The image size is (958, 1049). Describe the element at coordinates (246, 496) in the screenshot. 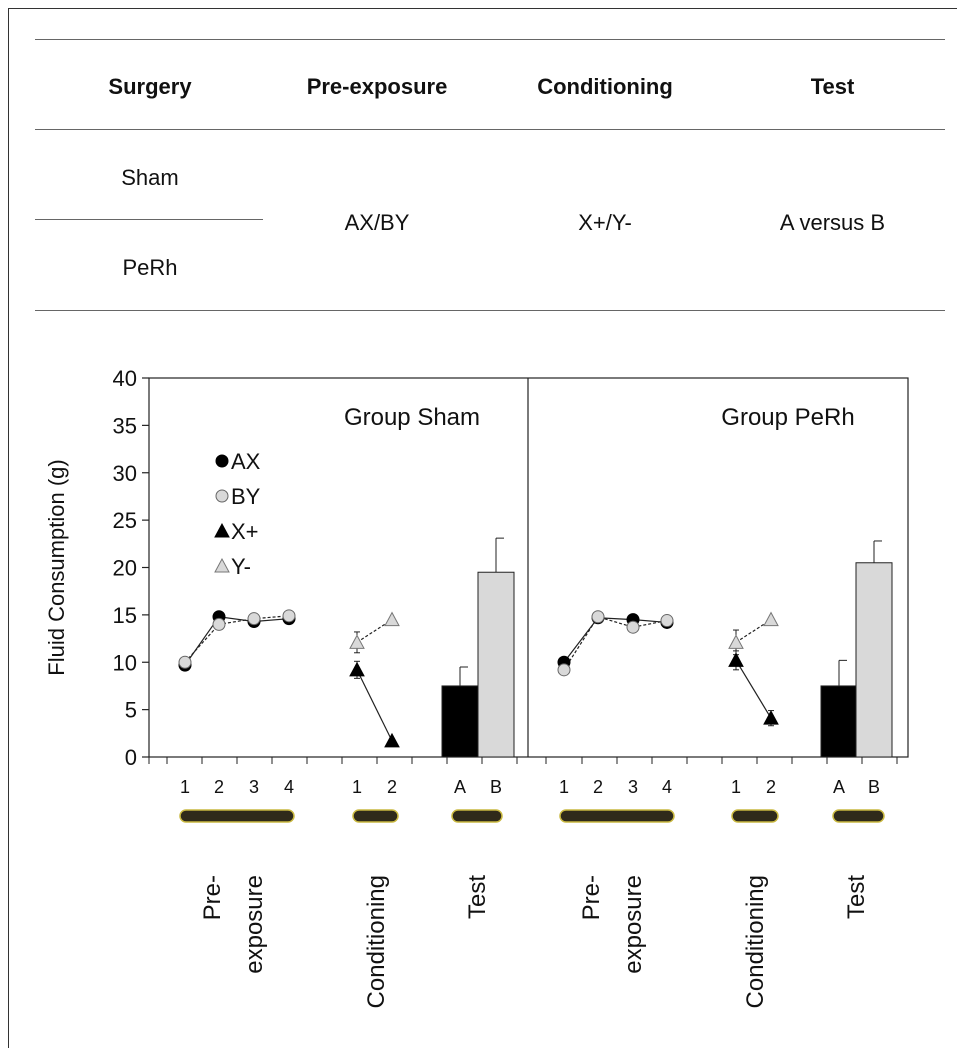

I see `legend-label: BY` at that location.